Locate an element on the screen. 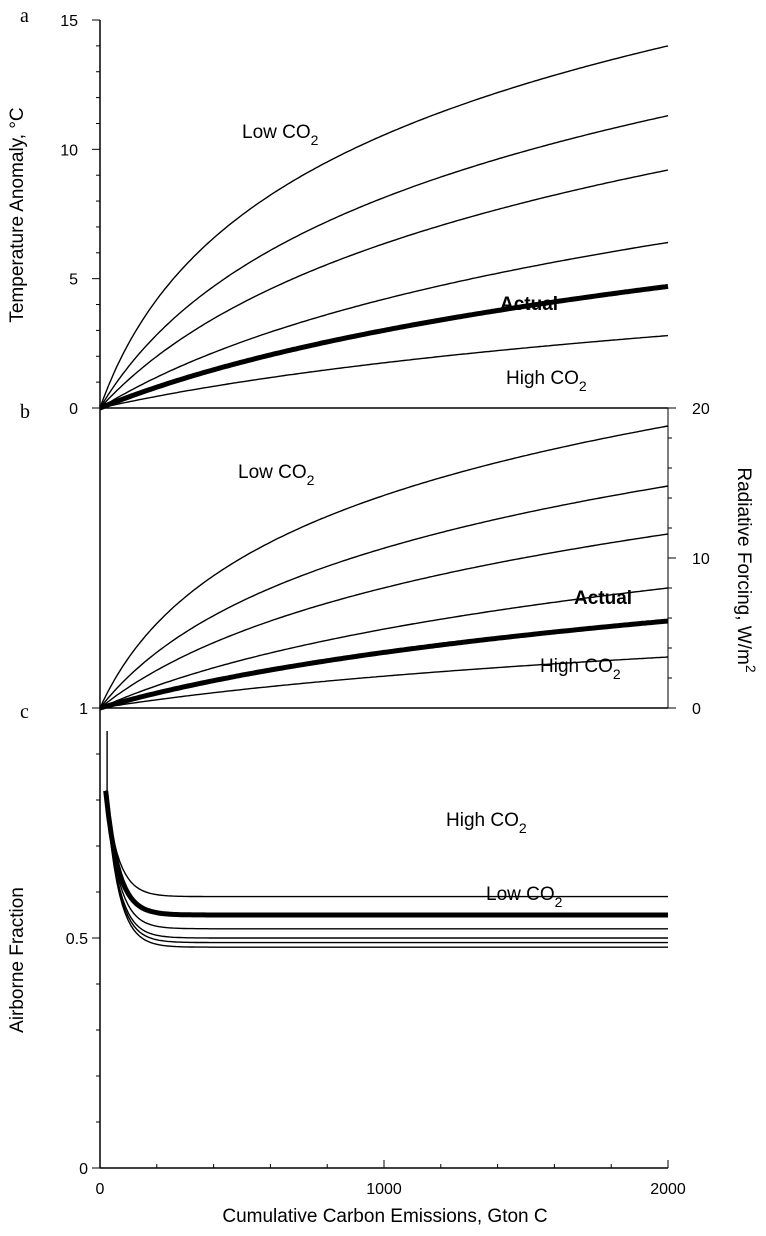 Image resolution: width=766 pixels, height=1236 pixels. annot-low-co2-c-text: Low CO is located at coordinates (520, 894).